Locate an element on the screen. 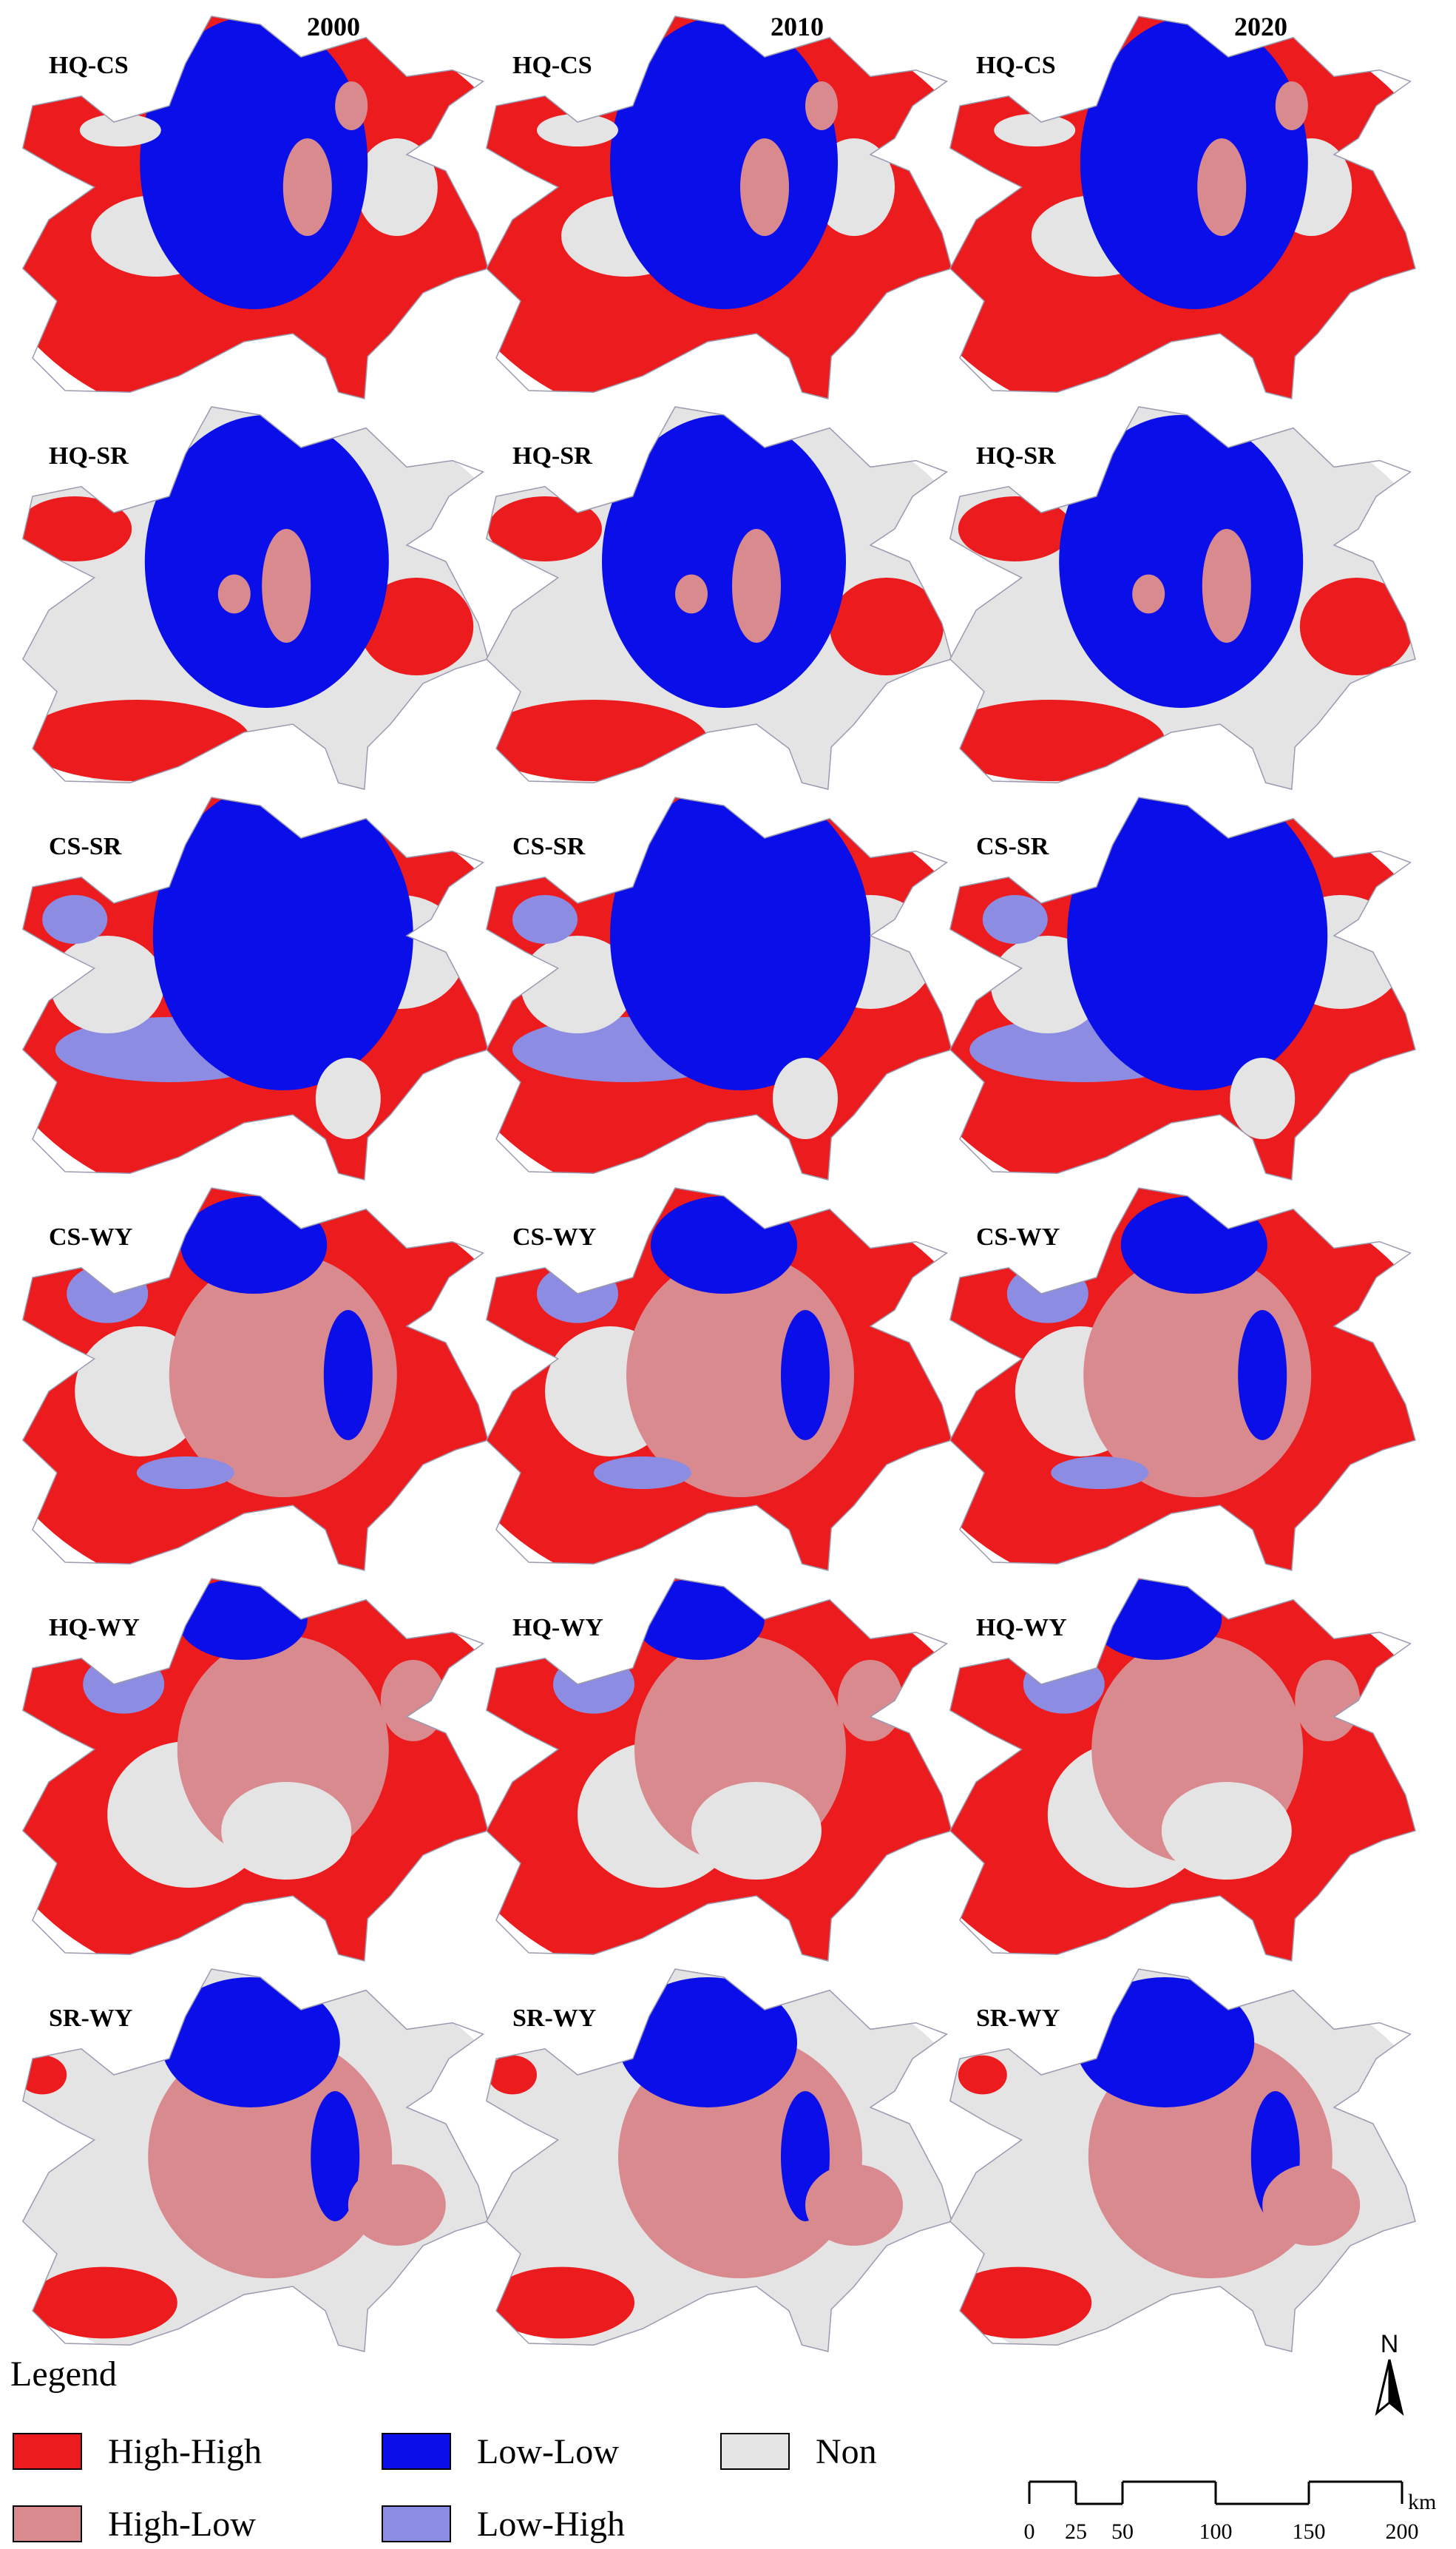 This screenshot has height=2549, width=1456. north-label: N is located at coordinates (1390, 2344).